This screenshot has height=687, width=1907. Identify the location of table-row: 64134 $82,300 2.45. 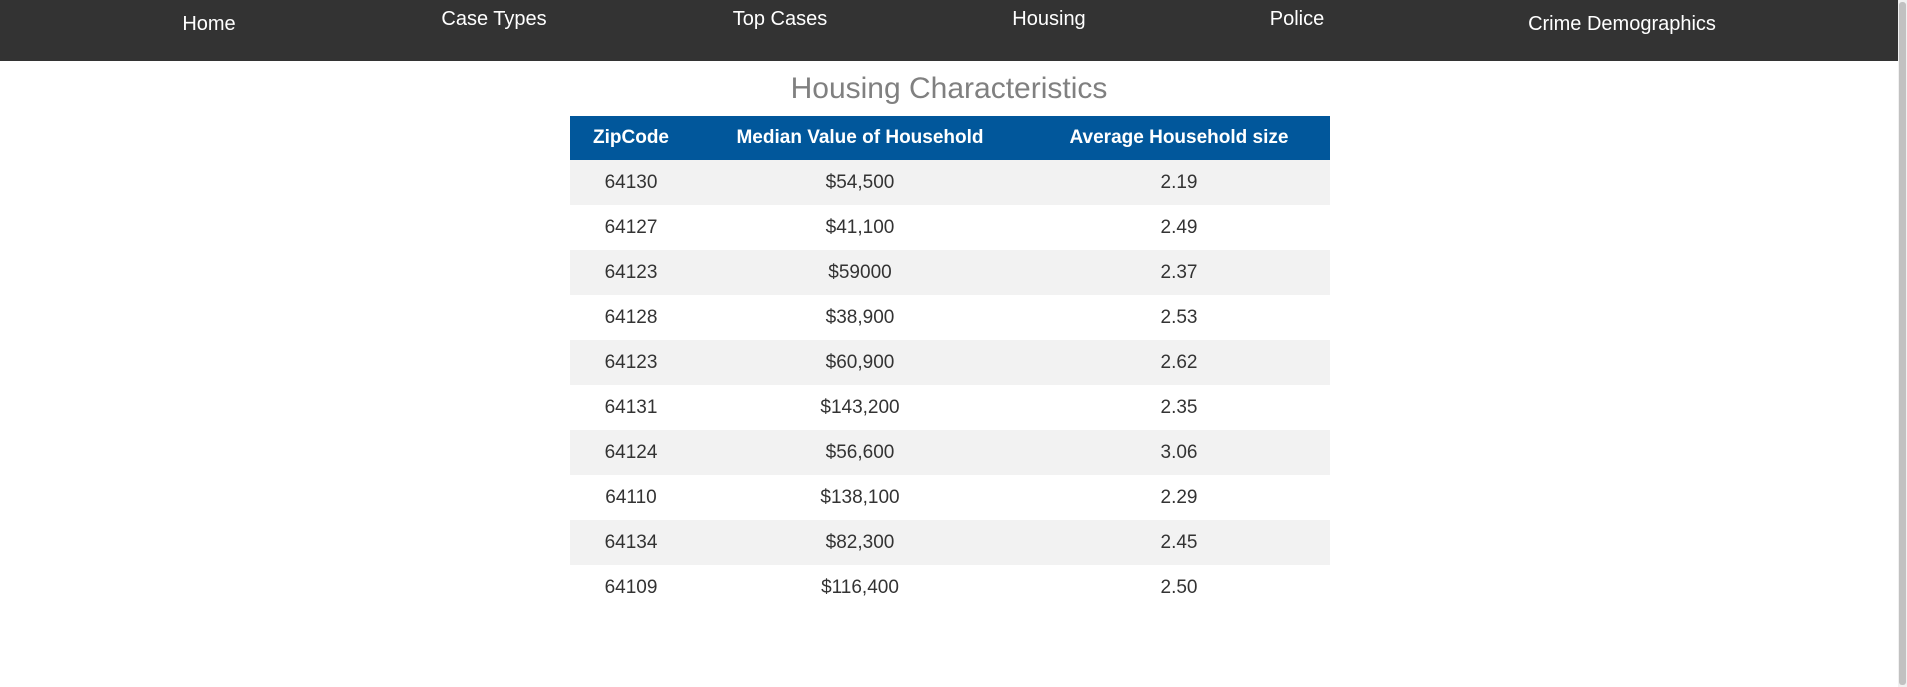
(950, 542).